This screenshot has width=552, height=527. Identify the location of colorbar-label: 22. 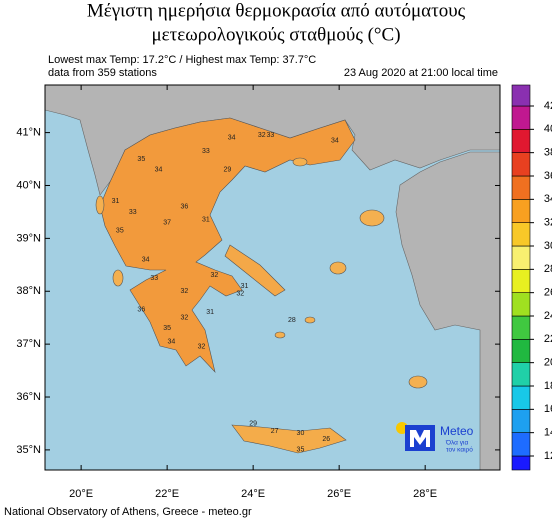
(548, 339).